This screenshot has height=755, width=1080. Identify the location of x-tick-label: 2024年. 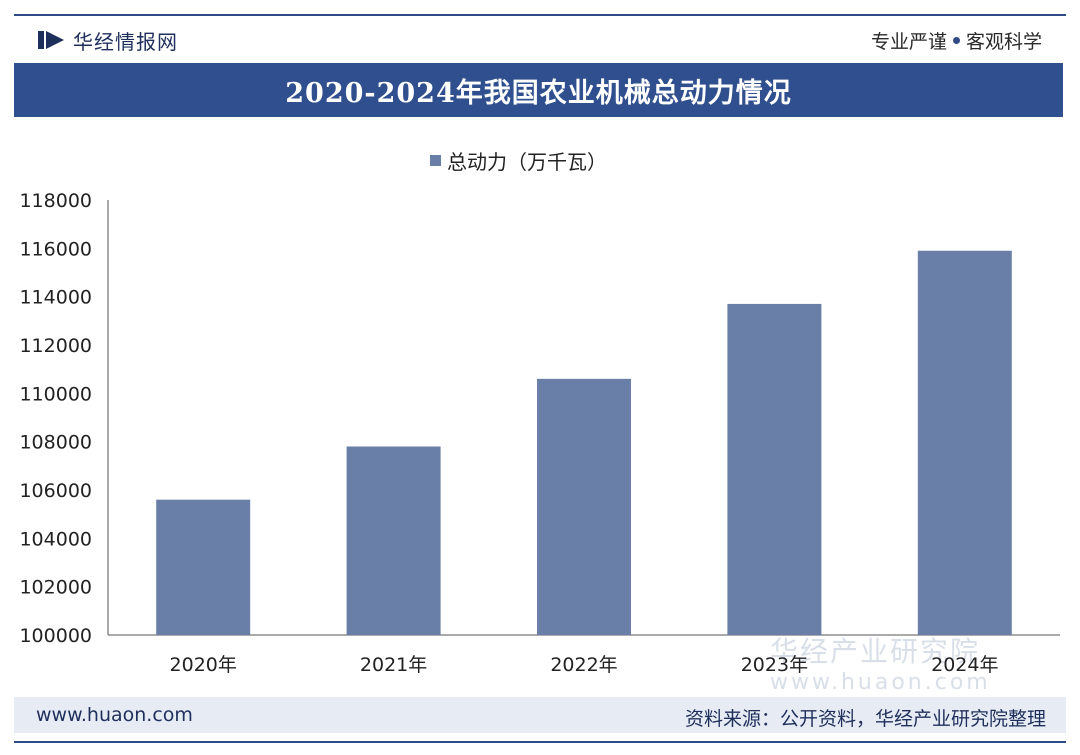
(964, 665).